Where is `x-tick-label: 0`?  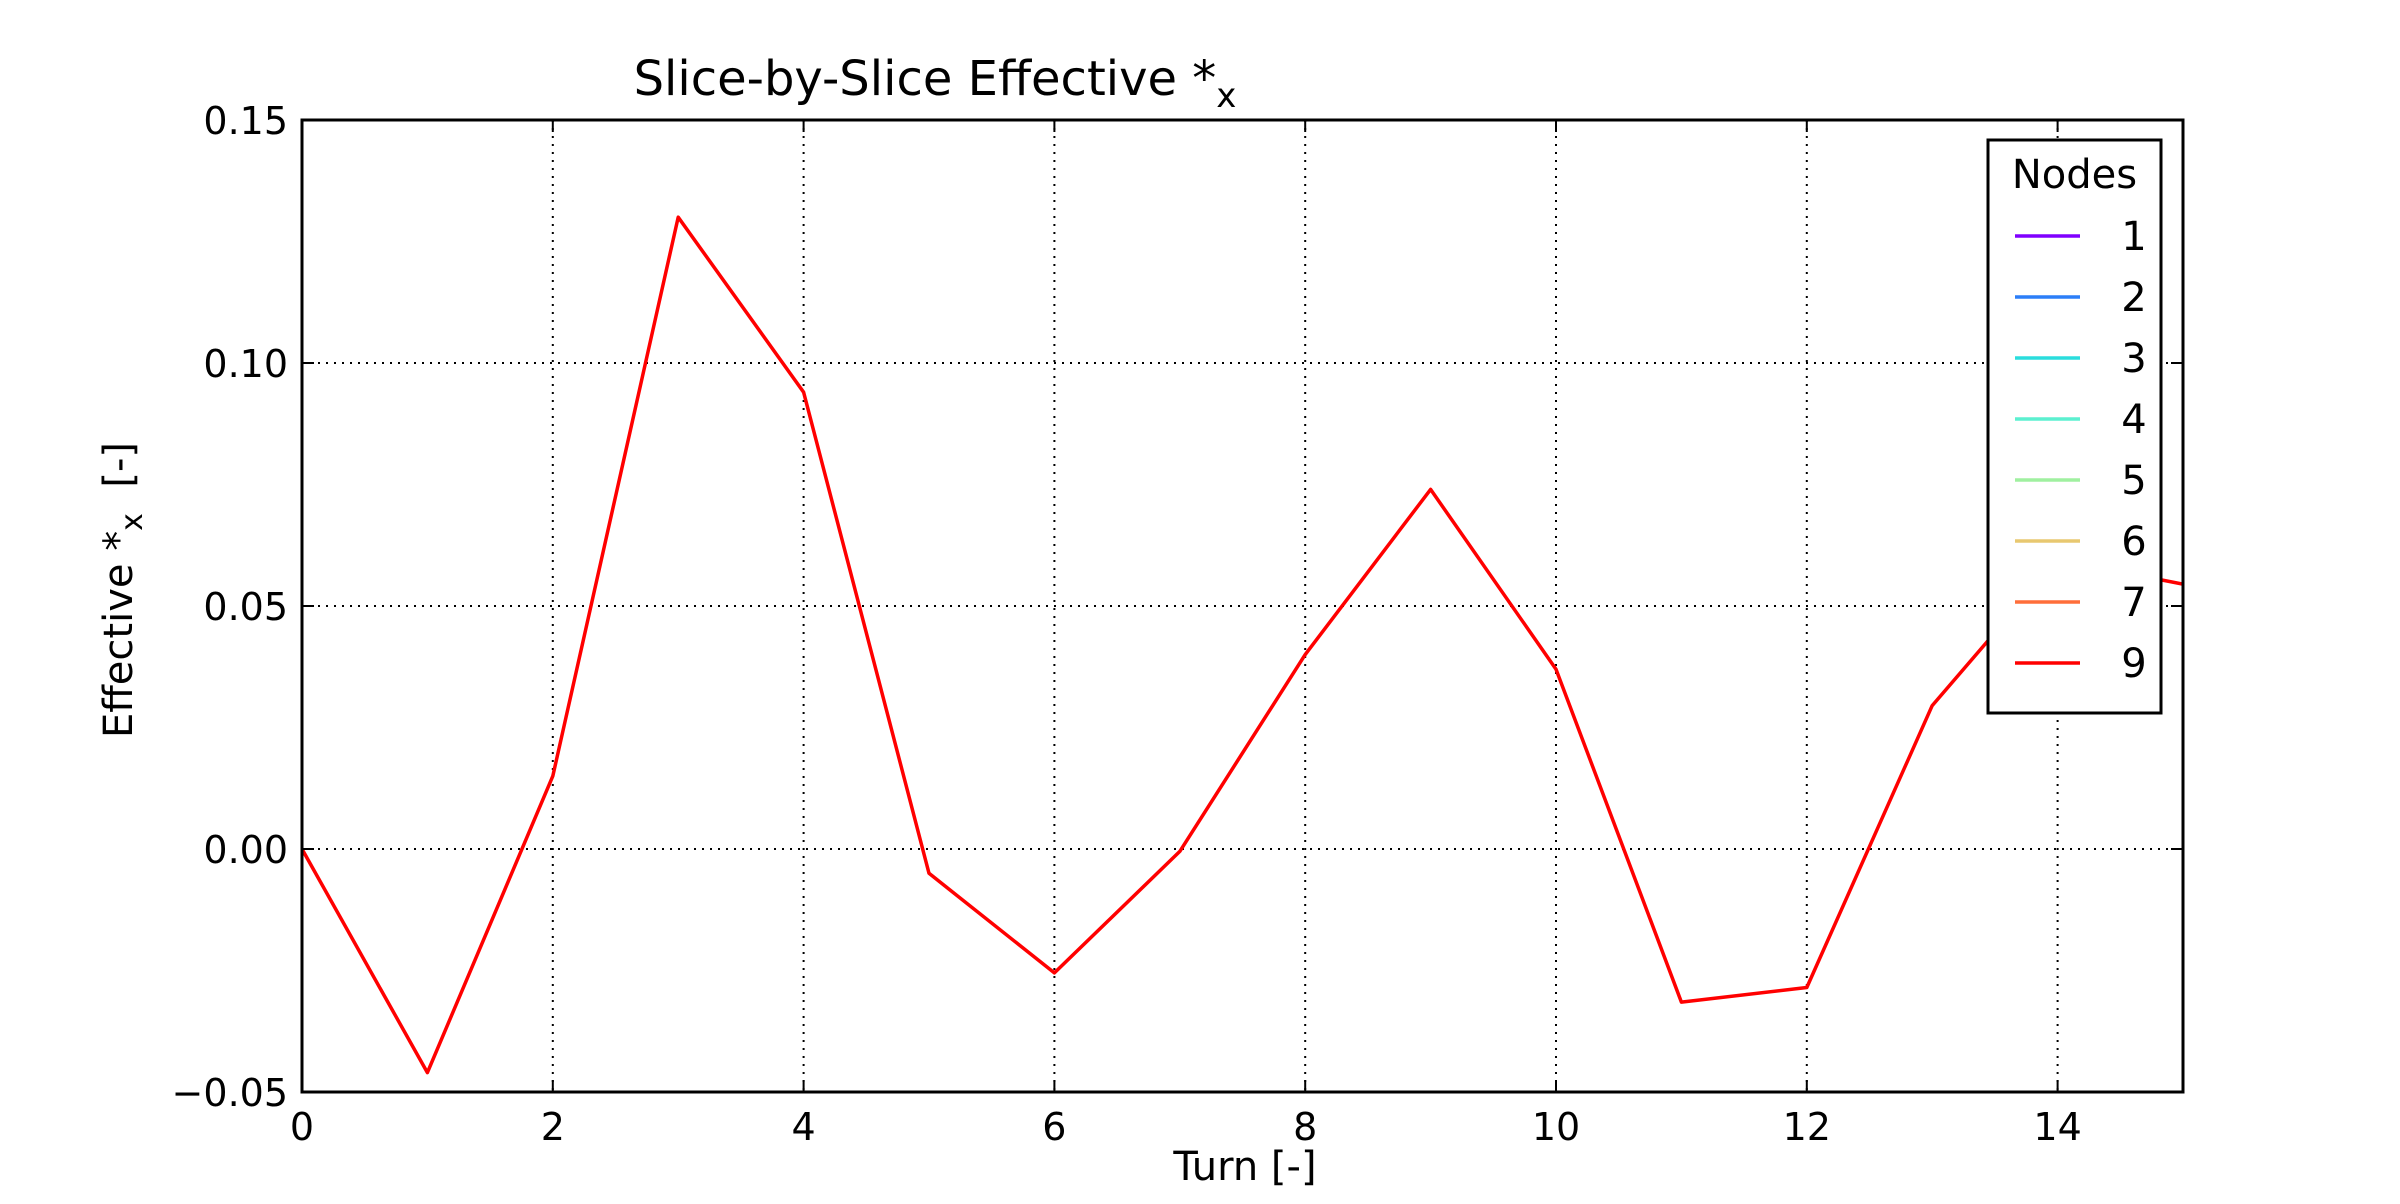
x-tick-label: 0 is located at coordinates (302, 1127).